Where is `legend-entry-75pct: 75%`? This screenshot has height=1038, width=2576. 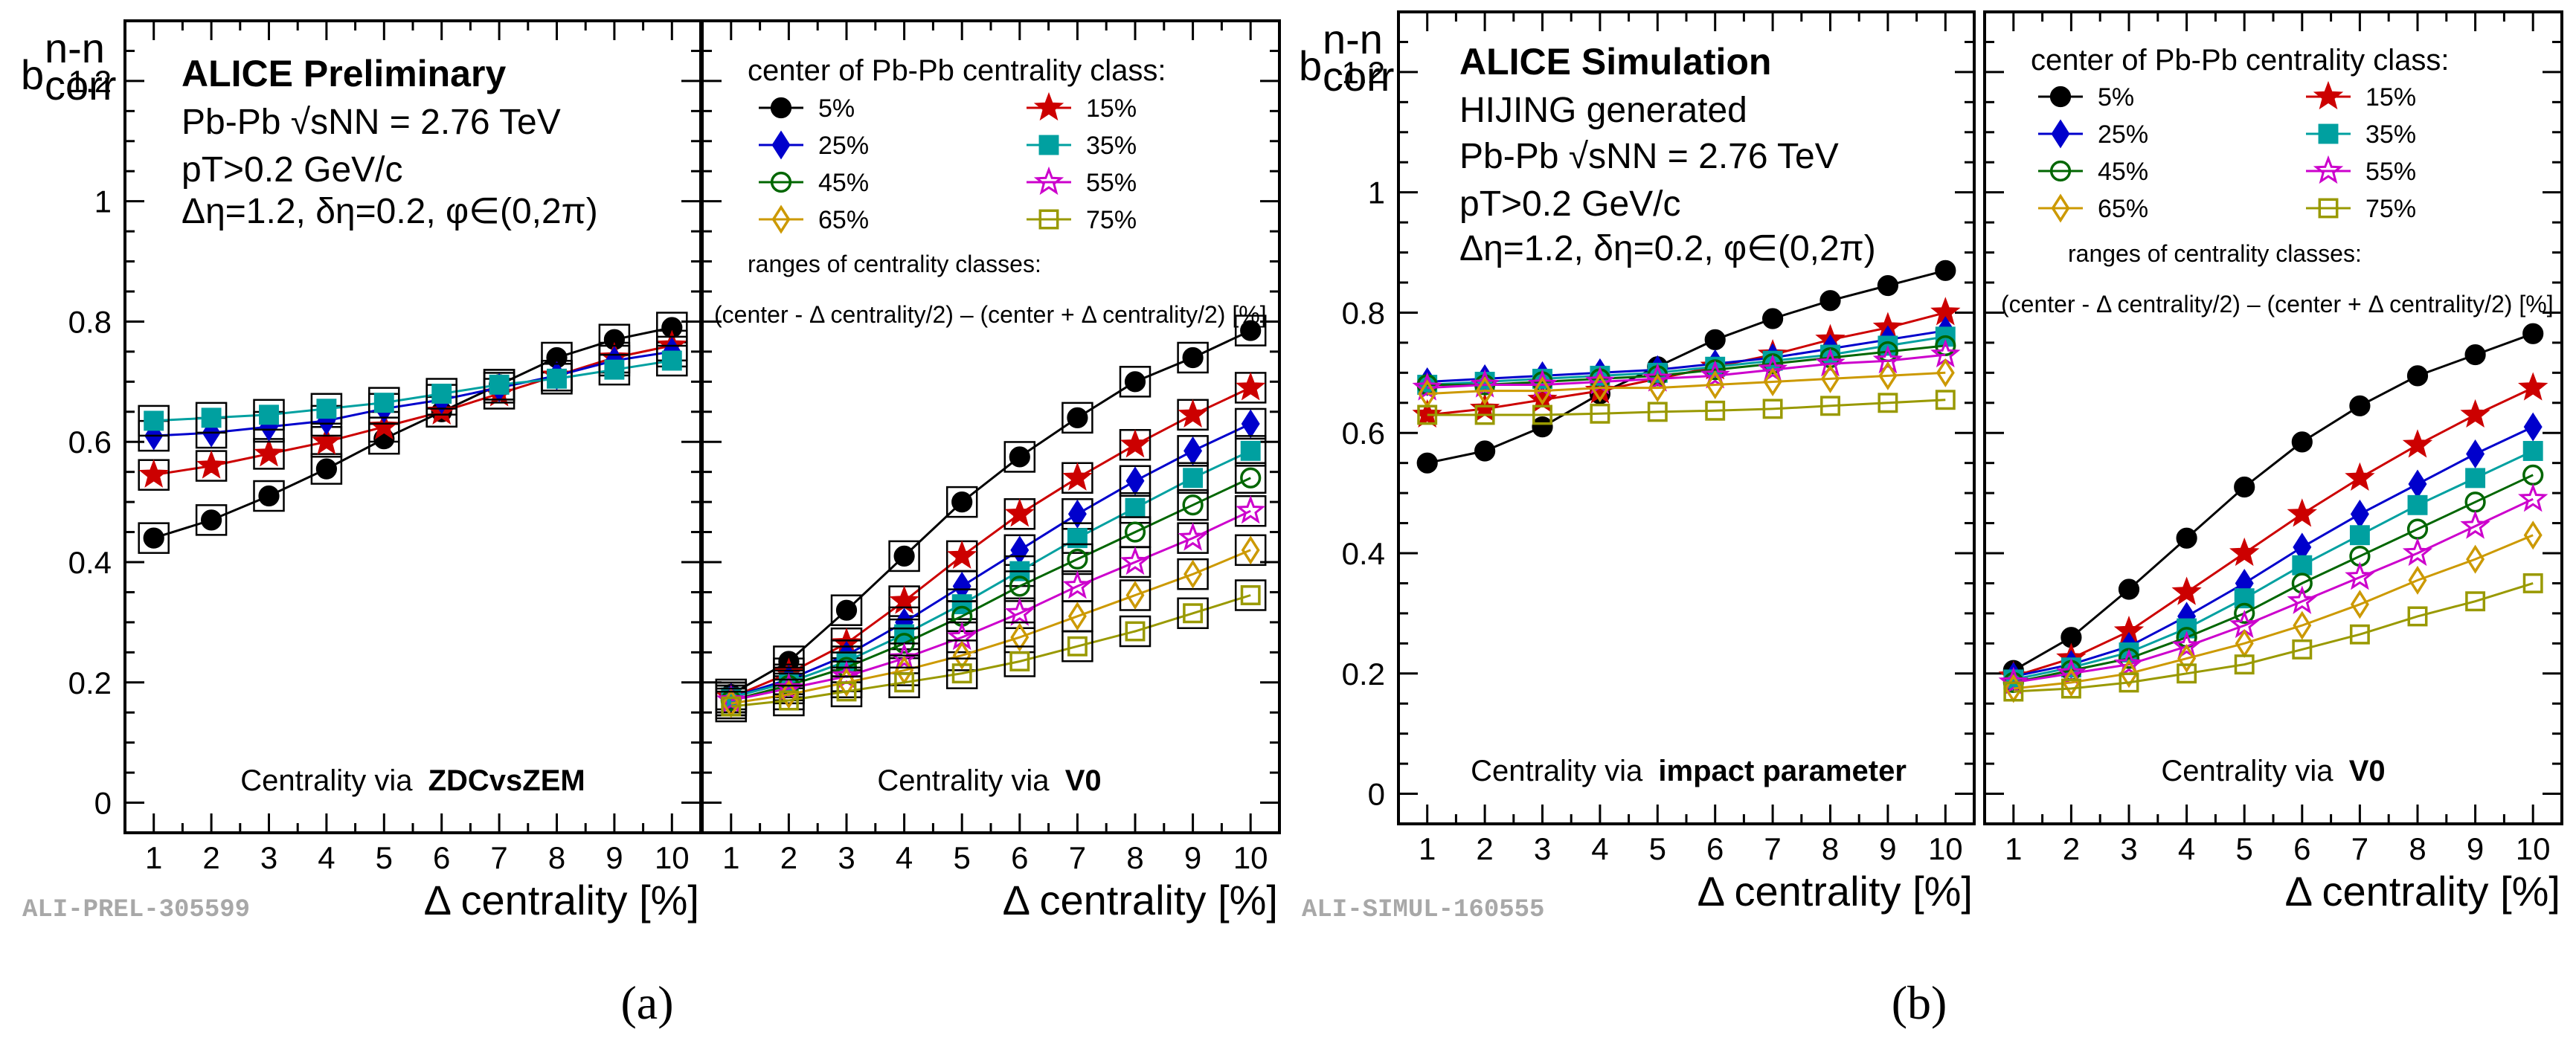 legend-entry-75pct: 75% is located at coordinates (1082, 220).